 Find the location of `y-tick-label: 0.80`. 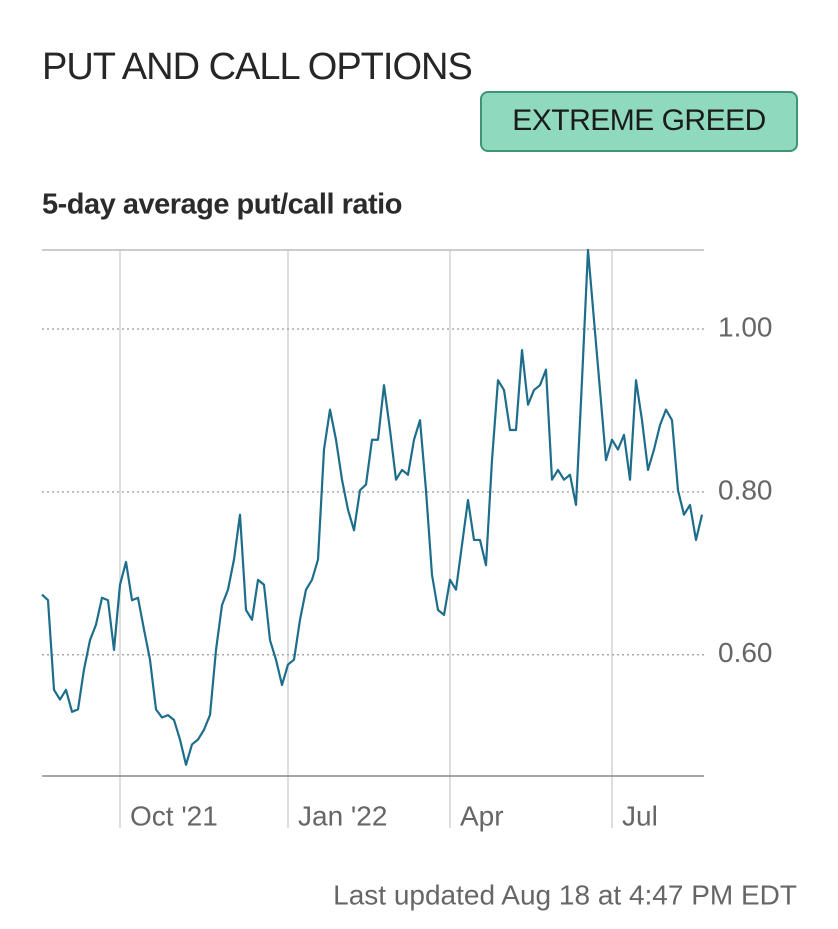

y-tick-label: 0.80 is located at coordinates (745, 489).